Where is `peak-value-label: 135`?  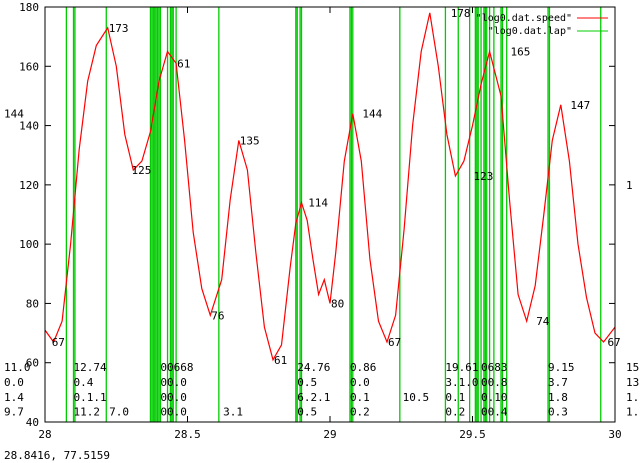
peak-value-label: 135 is located at coordinates (250, 140).